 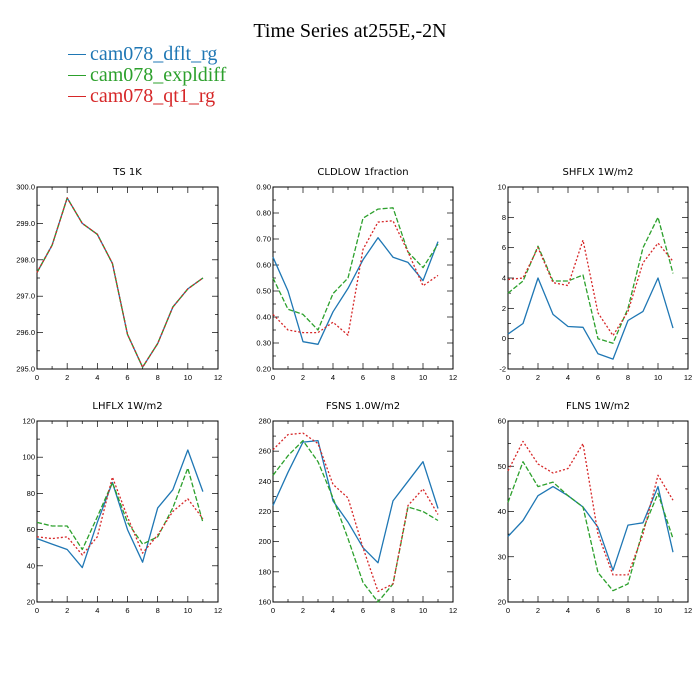 I want to click on legend-swatch-dflt, so click(x=77, y=54).